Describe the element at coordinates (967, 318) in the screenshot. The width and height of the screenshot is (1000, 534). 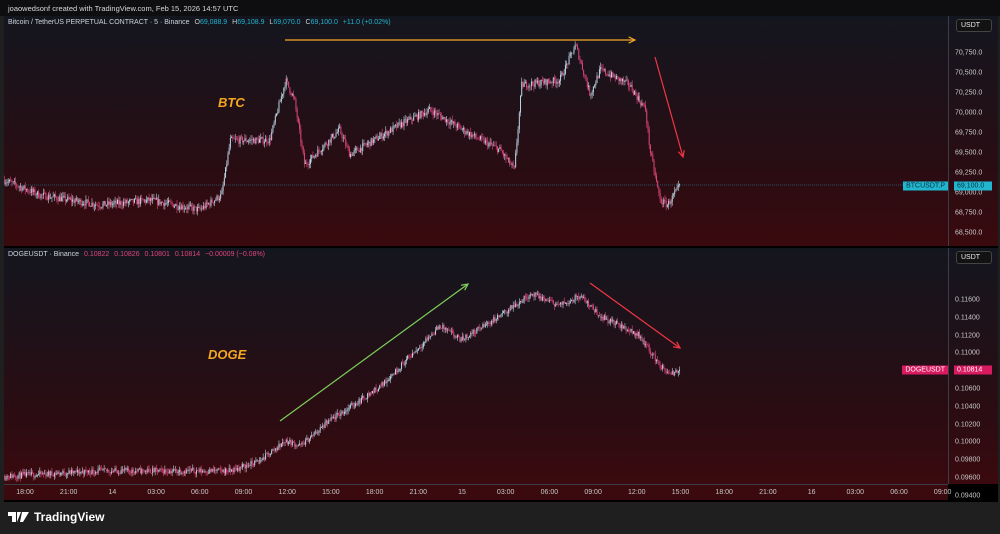
I see `price-tick: 0.11400` at that location.